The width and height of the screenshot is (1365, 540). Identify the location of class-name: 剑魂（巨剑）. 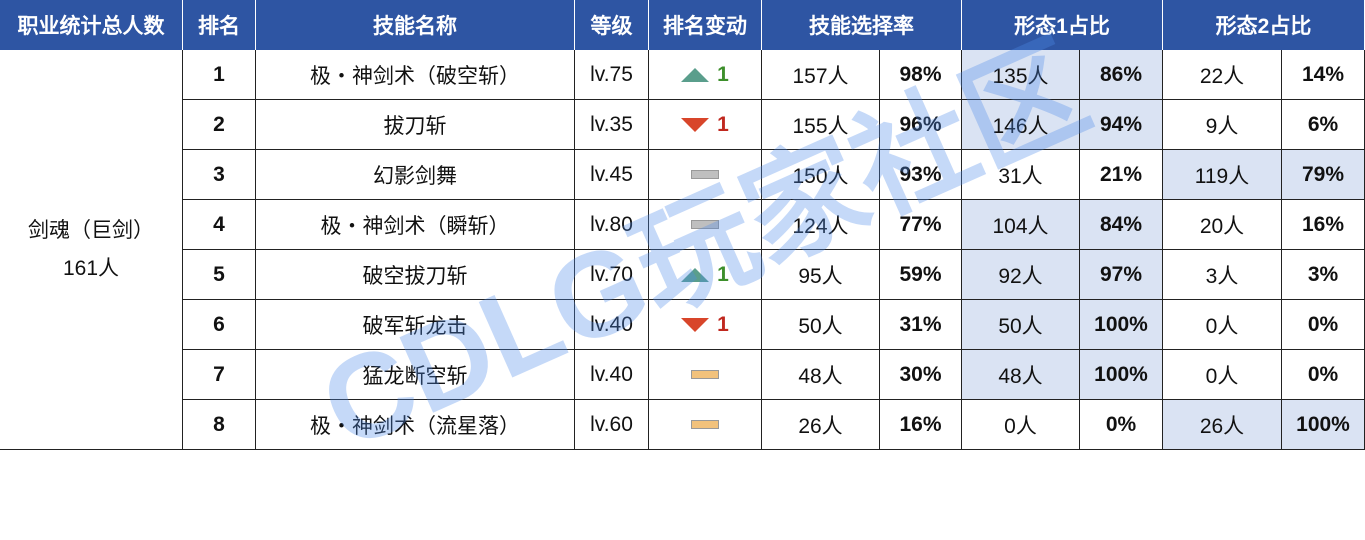
(91, 230).